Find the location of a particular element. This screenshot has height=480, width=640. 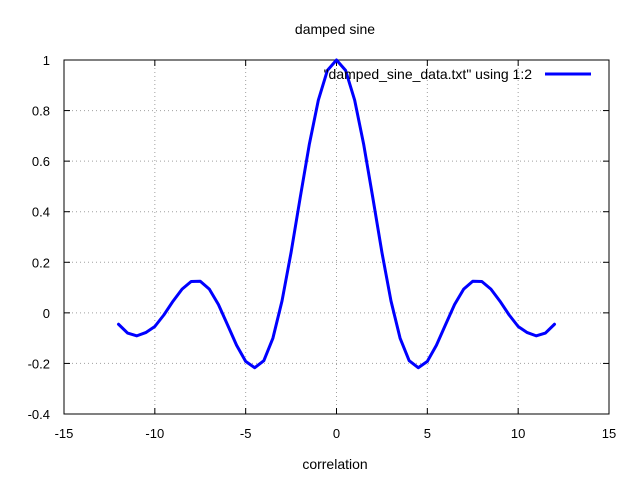

x-tick-label: 5 is located at coordinates (427, 433).